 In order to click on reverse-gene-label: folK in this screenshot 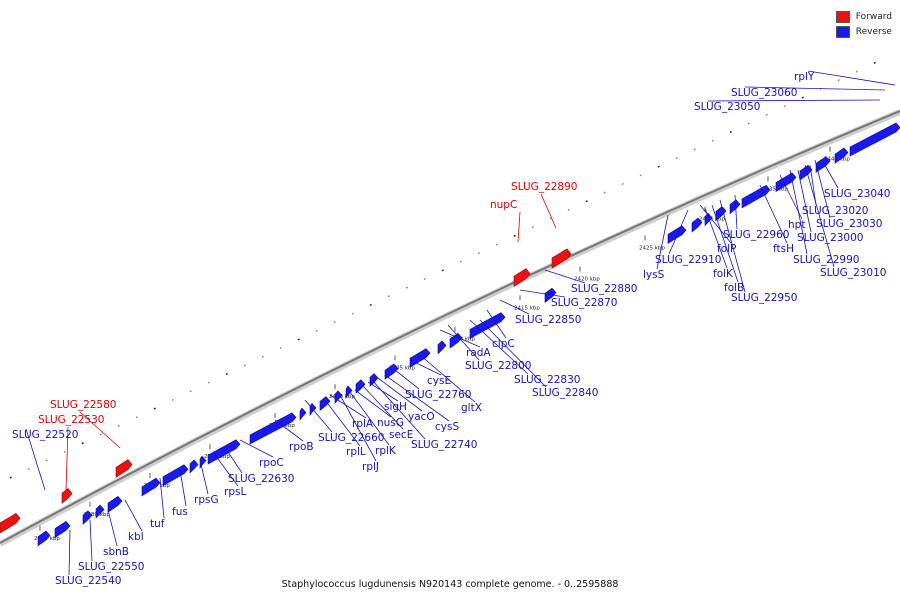, I will do `click(723, 274)`.